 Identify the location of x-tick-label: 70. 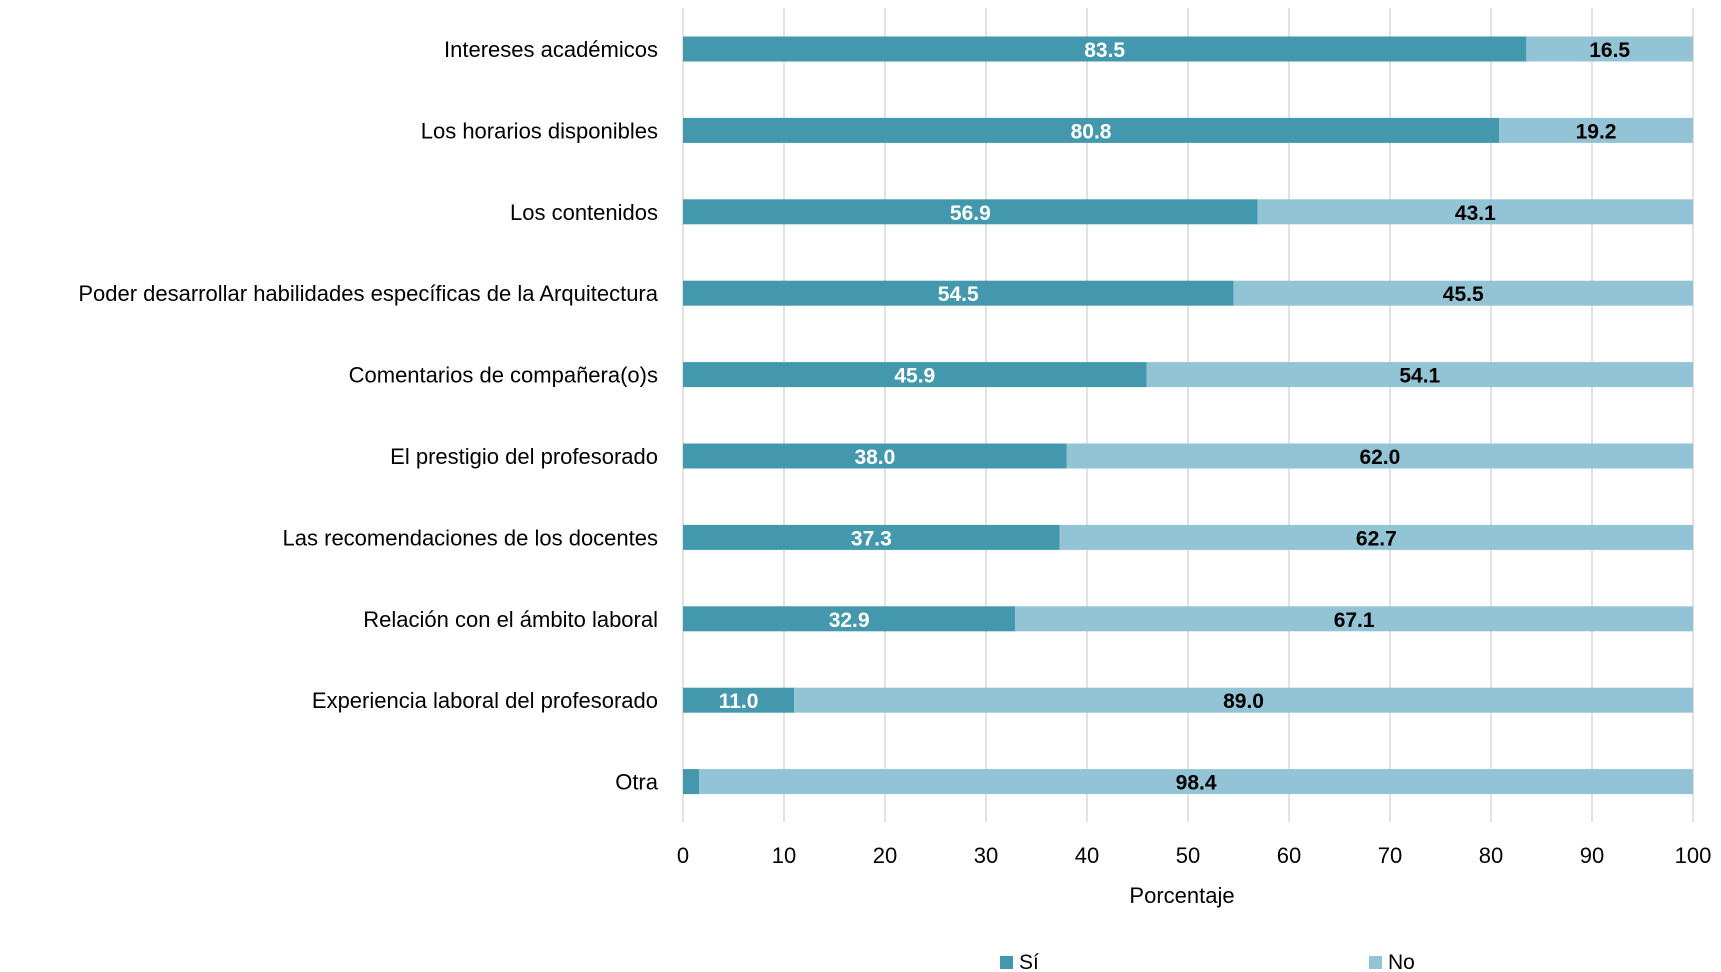
(1390, 855).